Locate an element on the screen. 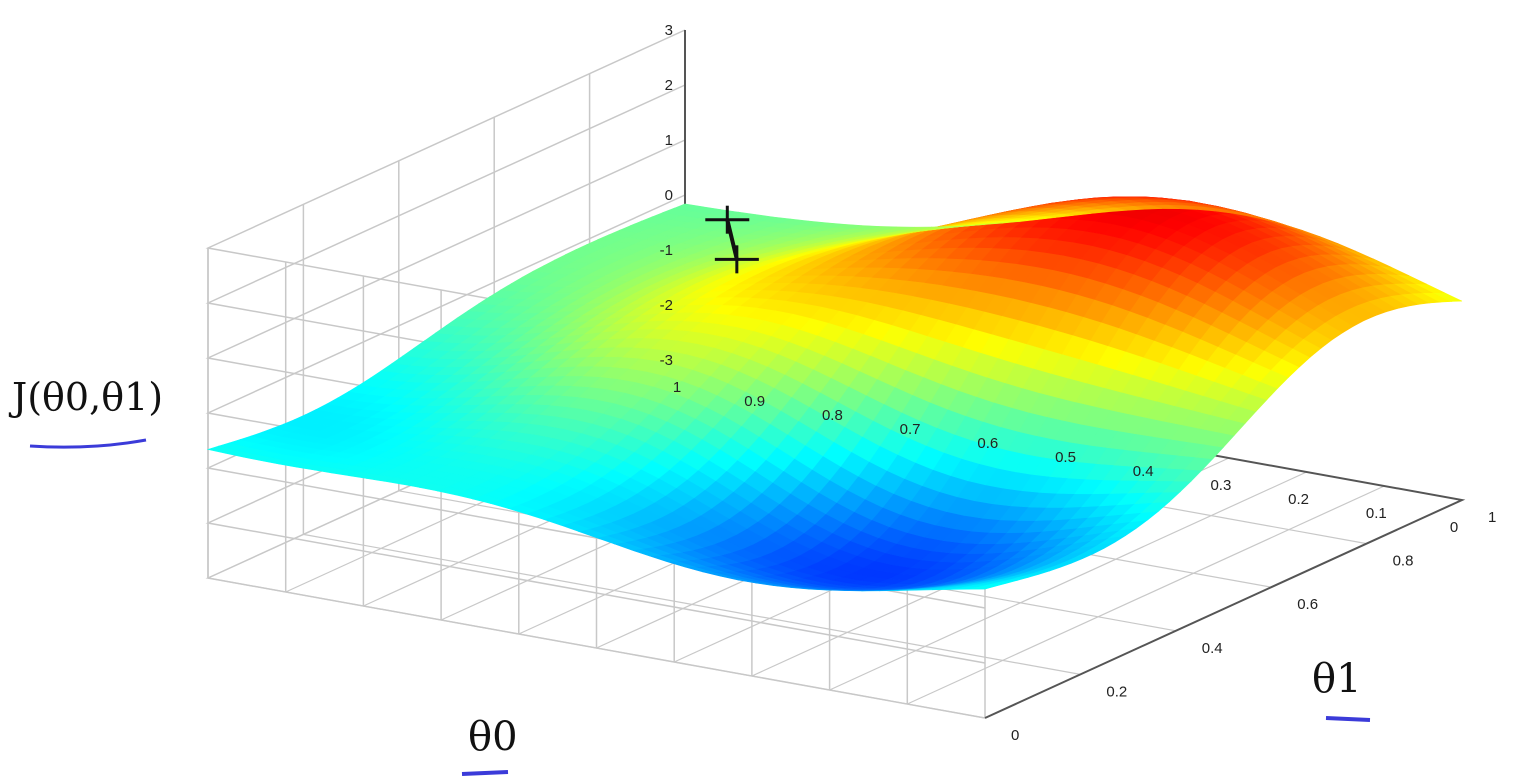 This screenshot has width=1522, height=776. surface-patch is located at coordinates (688, 207).